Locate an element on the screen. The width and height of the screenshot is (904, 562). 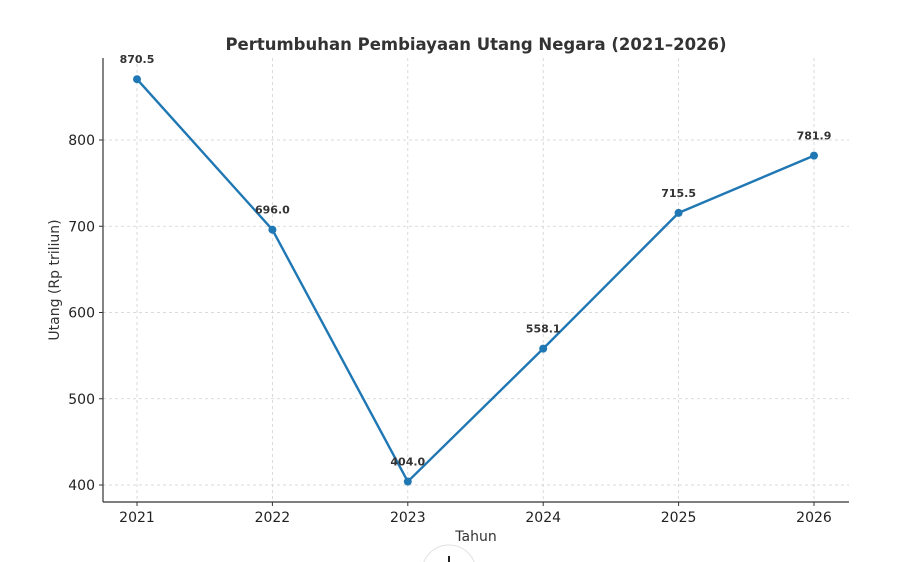
data-label: 696.0 is located at coordinates (272, 210).